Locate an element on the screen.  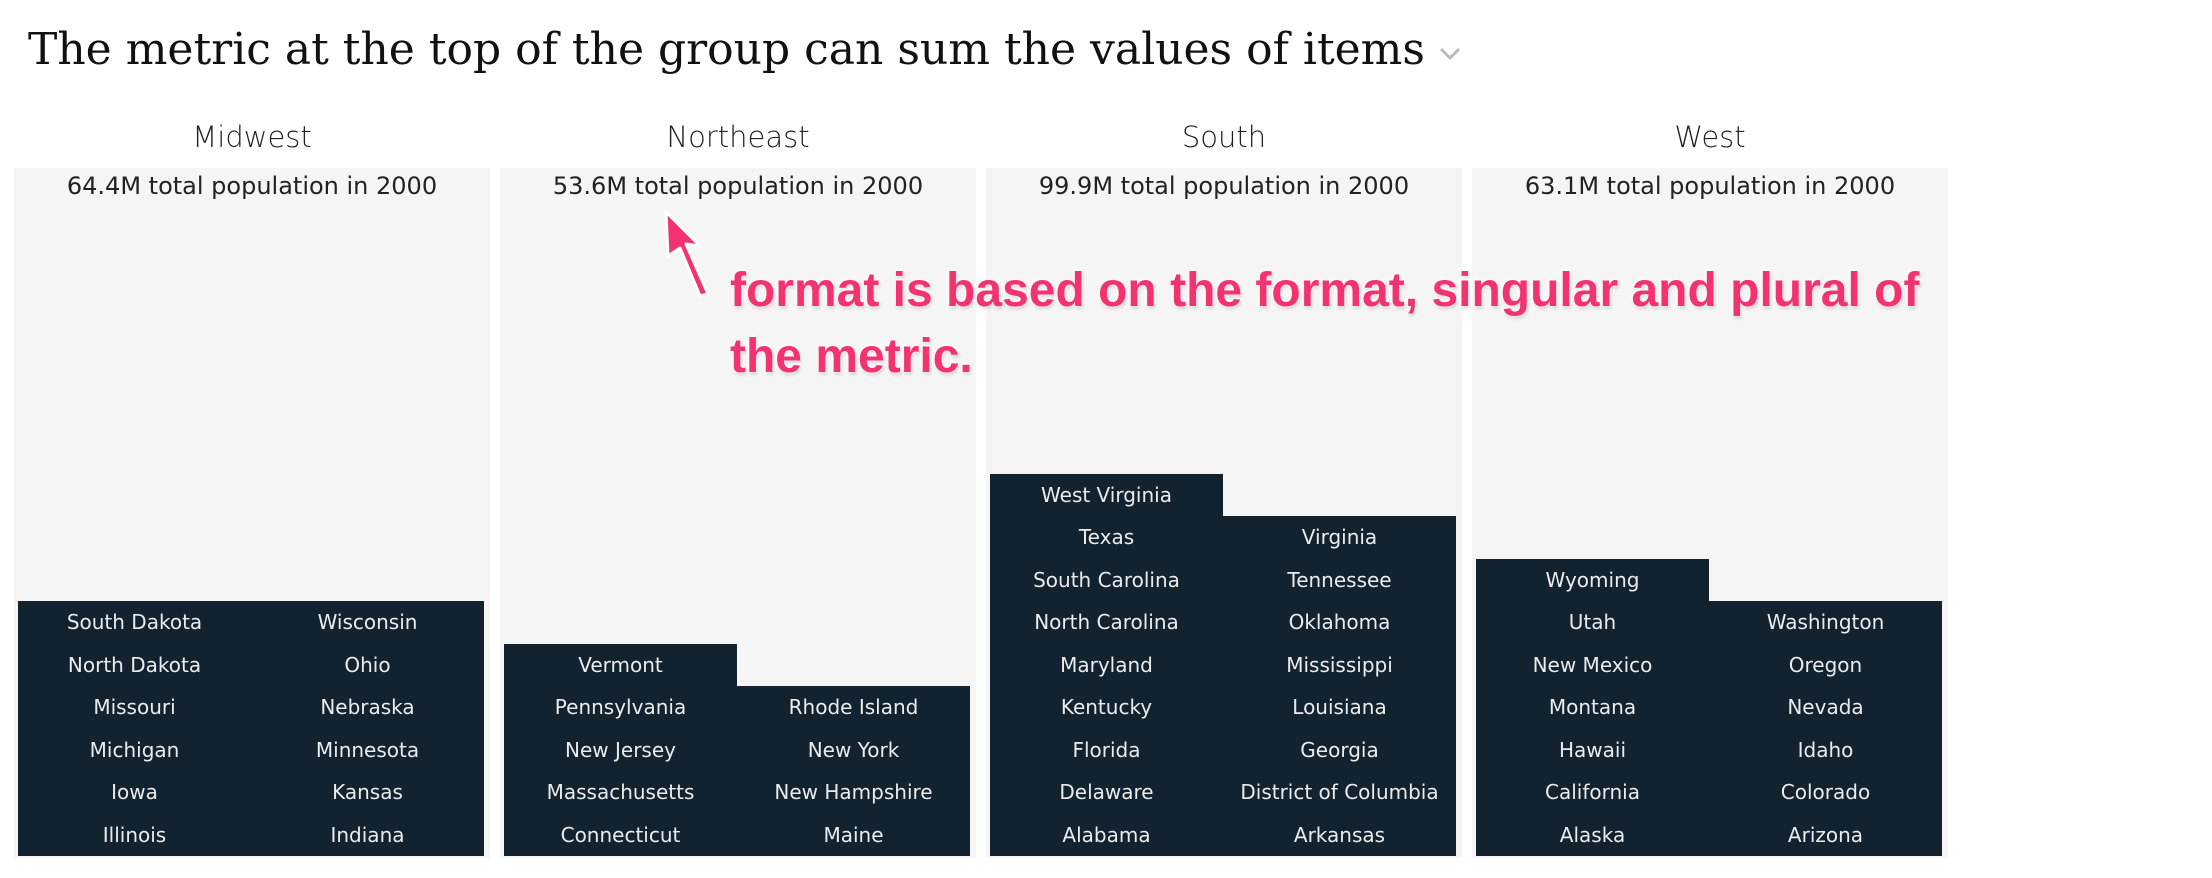
item-label: Alabama is located at coordinates (1106, 834).